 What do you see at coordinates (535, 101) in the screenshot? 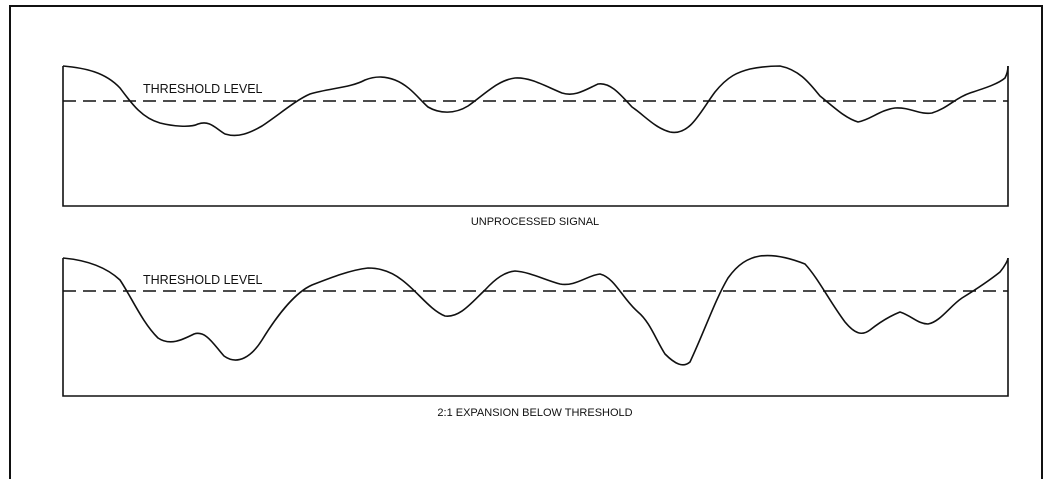
I see `signal-waveform` at bounding box center [535, 101].